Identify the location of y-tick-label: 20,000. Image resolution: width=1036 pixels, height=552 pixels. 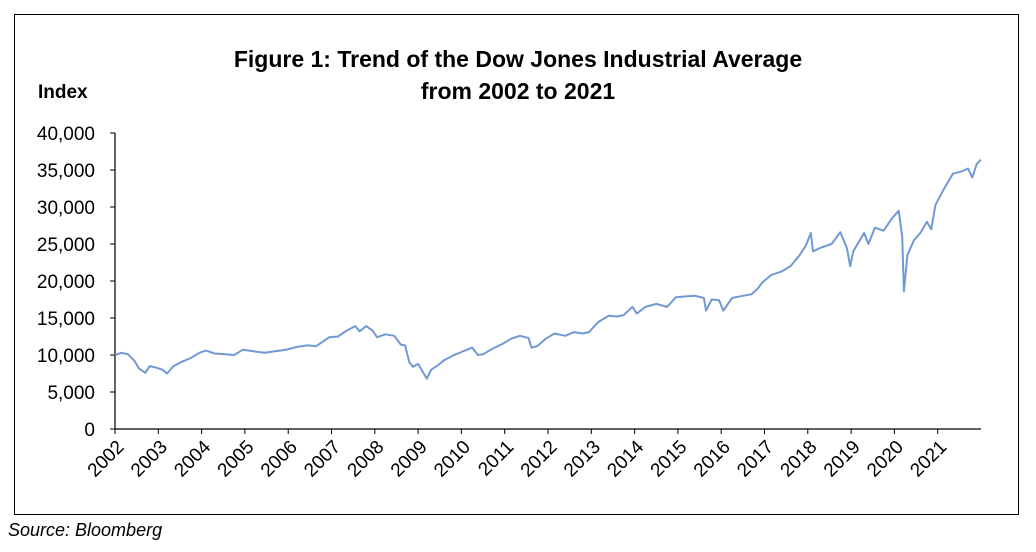
(66, 282).